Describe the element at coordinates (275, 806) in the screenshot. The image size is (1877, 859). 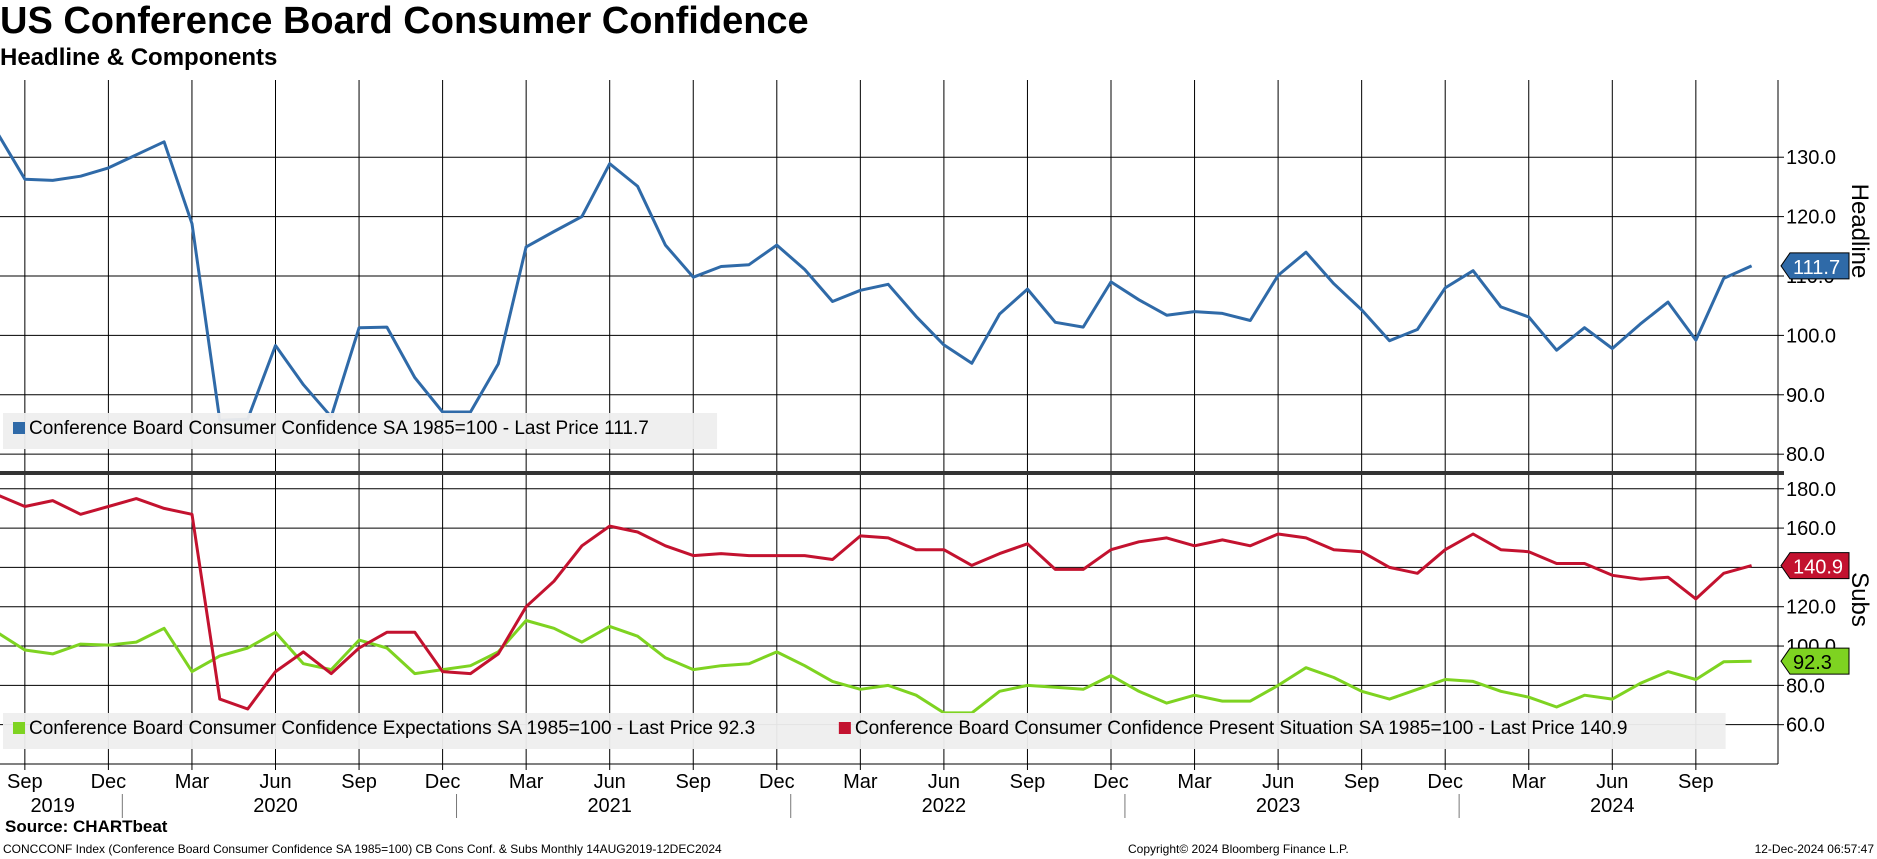
I see `x-tick-label-year: 2020` at that location.